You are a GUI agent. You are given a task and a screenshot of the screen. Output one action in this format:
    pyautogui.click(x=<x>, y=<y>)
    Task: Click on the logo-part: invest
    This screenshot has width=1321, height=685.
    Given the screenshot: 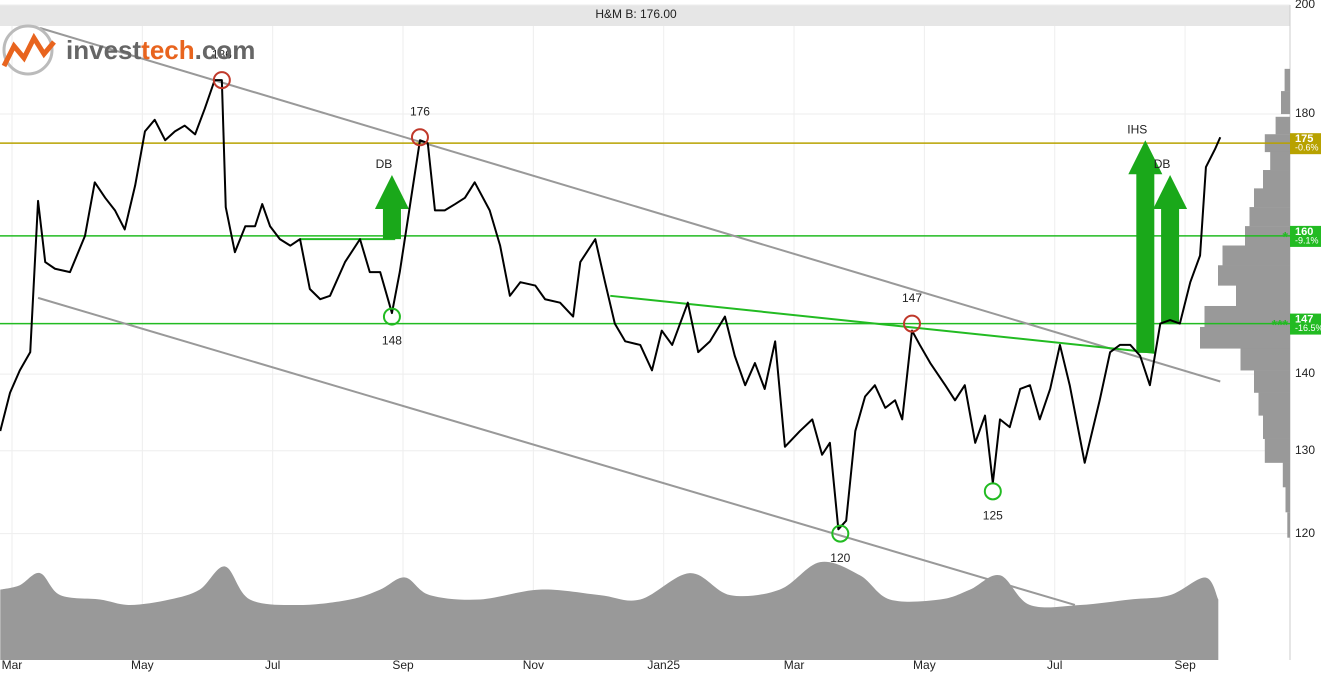 What is the action you would take?
    pyautogui.click(x=103, y=50)
    